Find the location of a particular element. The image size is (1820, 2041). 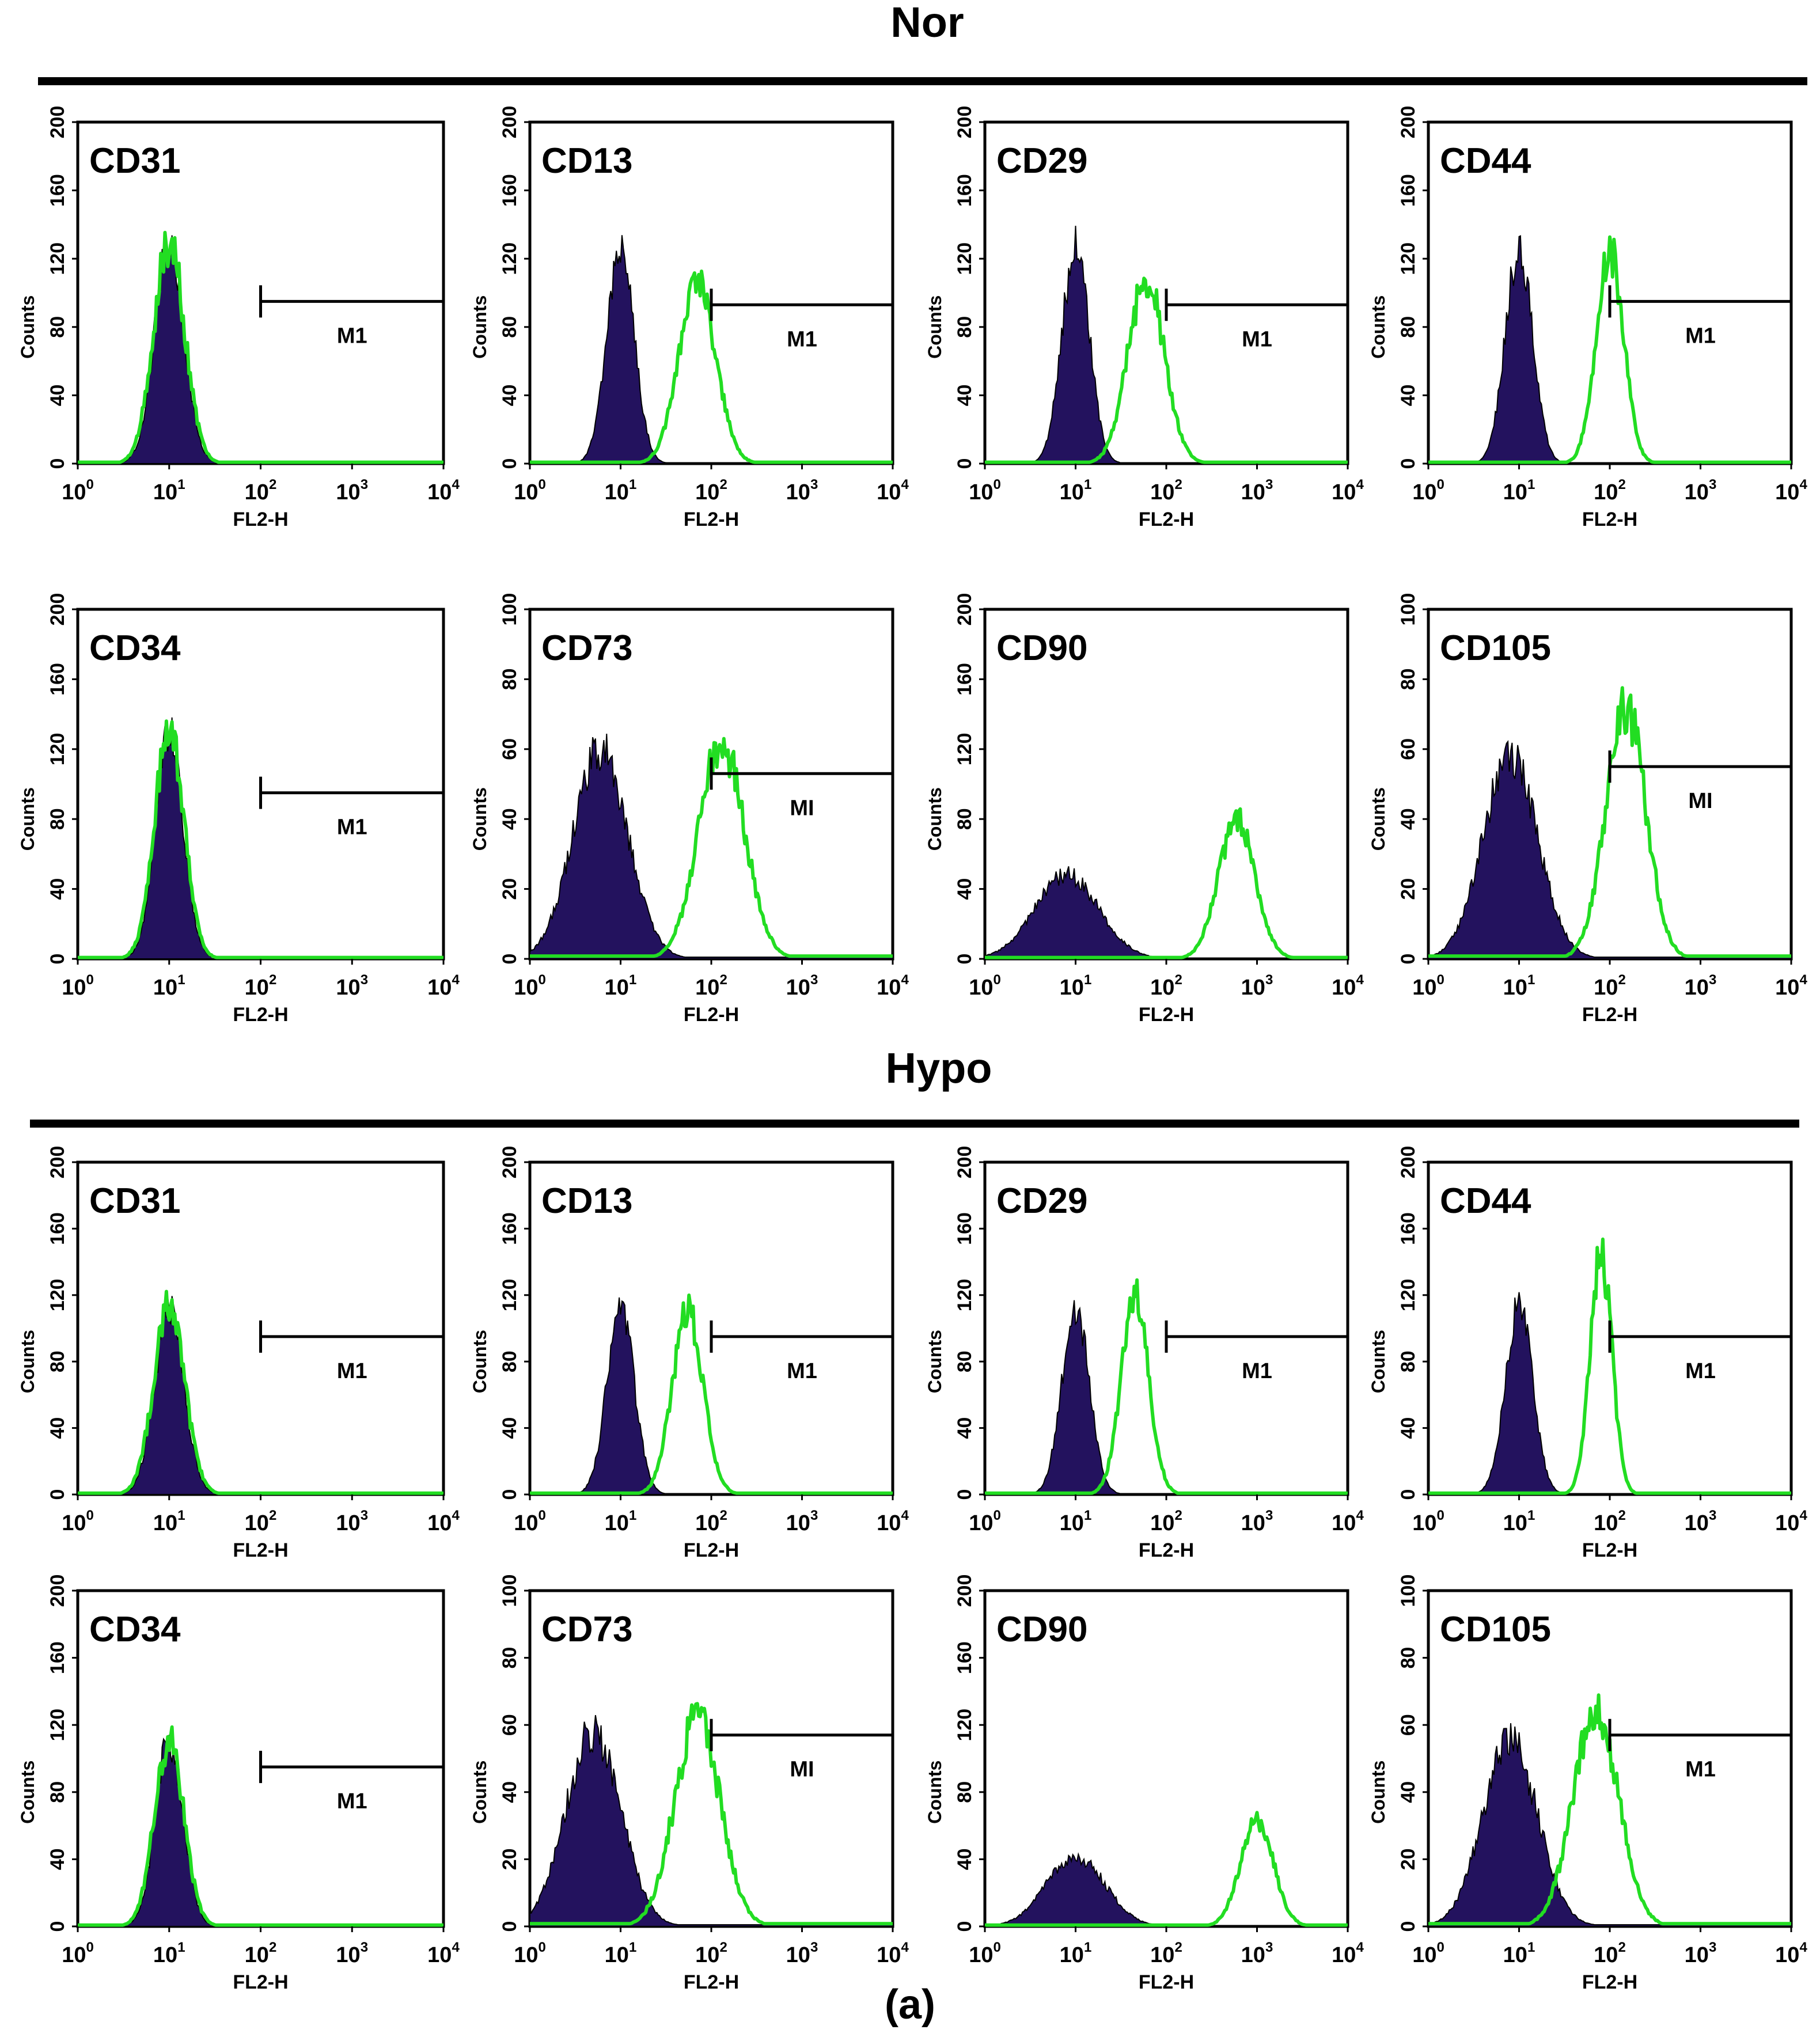

y-tick-label: 100 is located at coordinates (1408, 1591).